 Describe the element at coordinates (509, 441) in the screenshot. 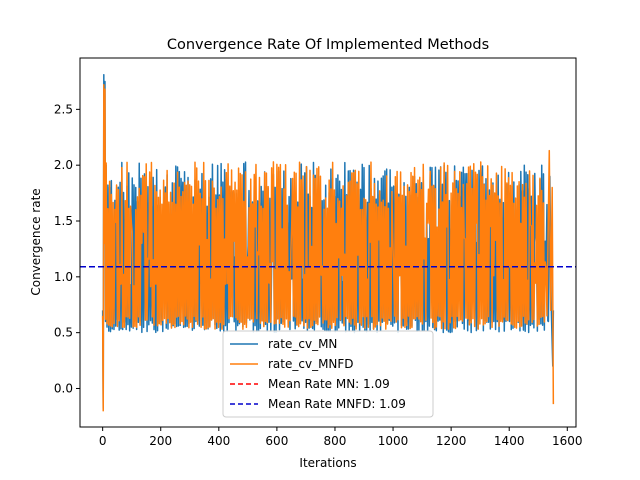

I see `x-tick-label: 1400` at that location.